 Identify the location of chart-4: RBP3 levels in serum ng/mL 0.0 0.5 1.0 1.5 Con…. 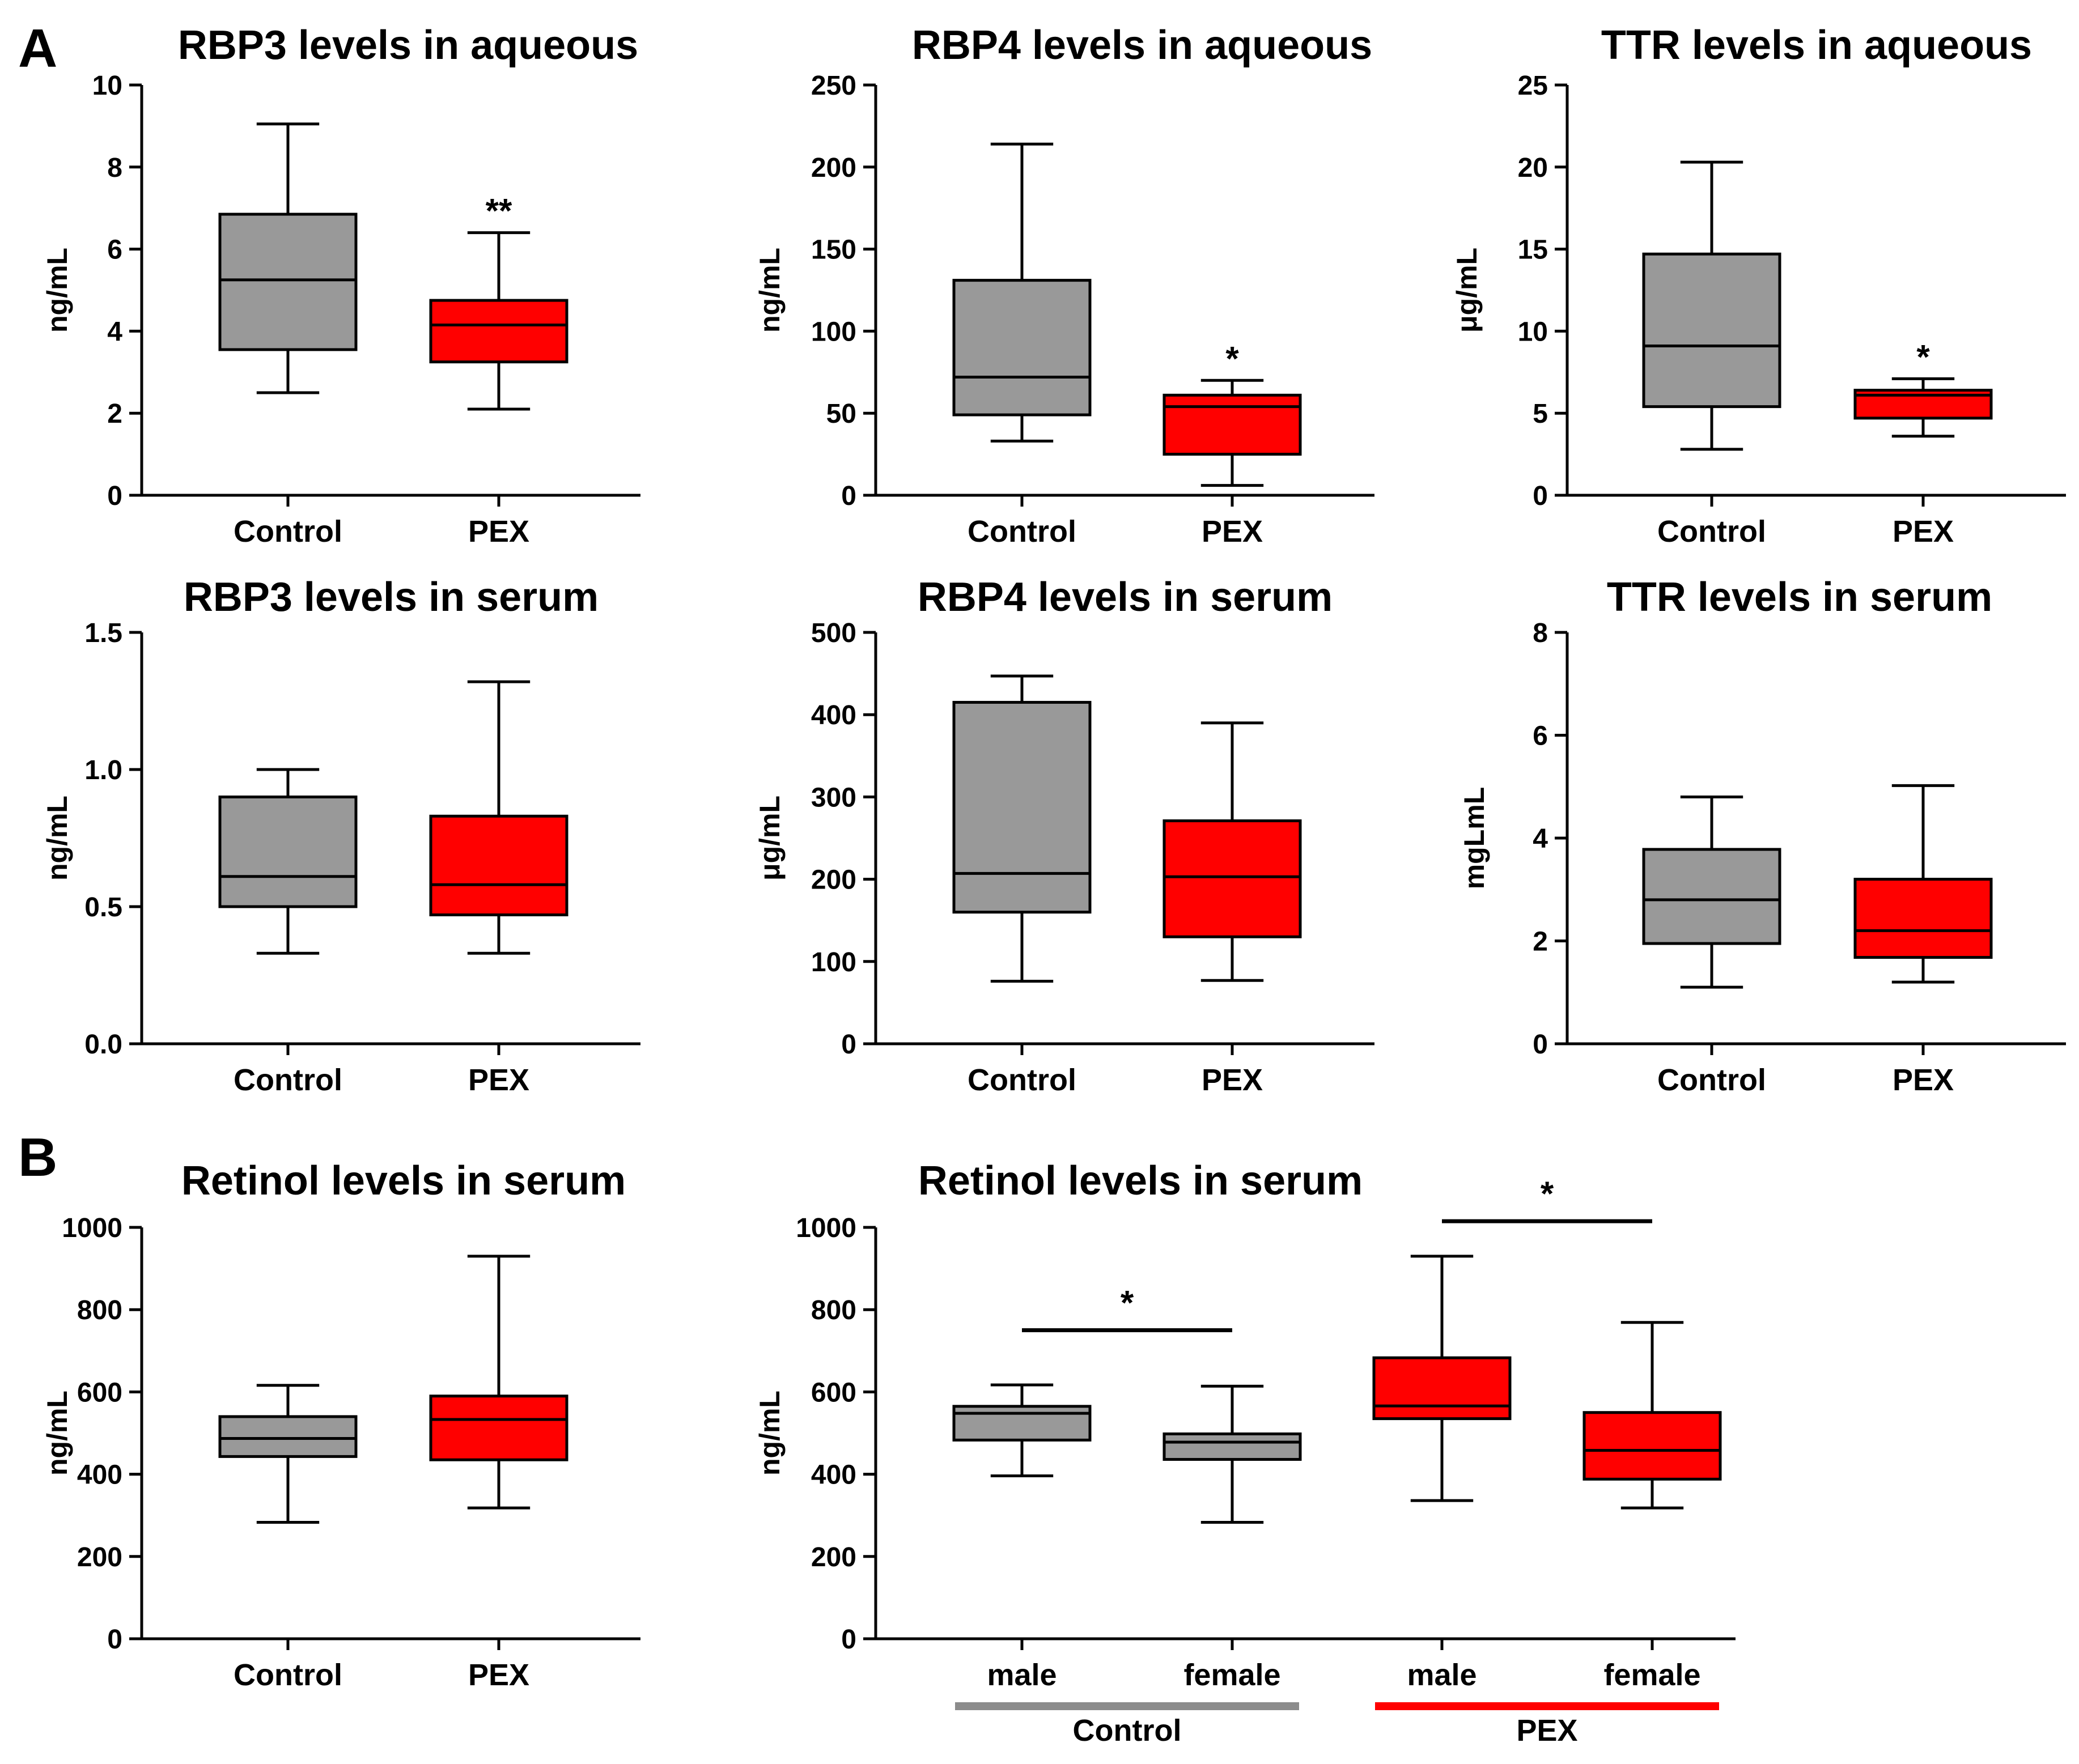
(340, 836).